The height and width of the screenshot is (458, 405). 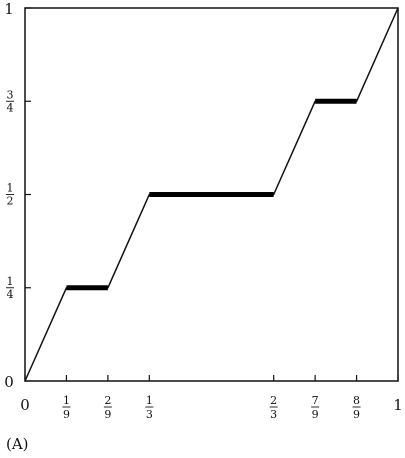 I want to click on x-tick-label-den-3: 3, so click(x=149, y=414).